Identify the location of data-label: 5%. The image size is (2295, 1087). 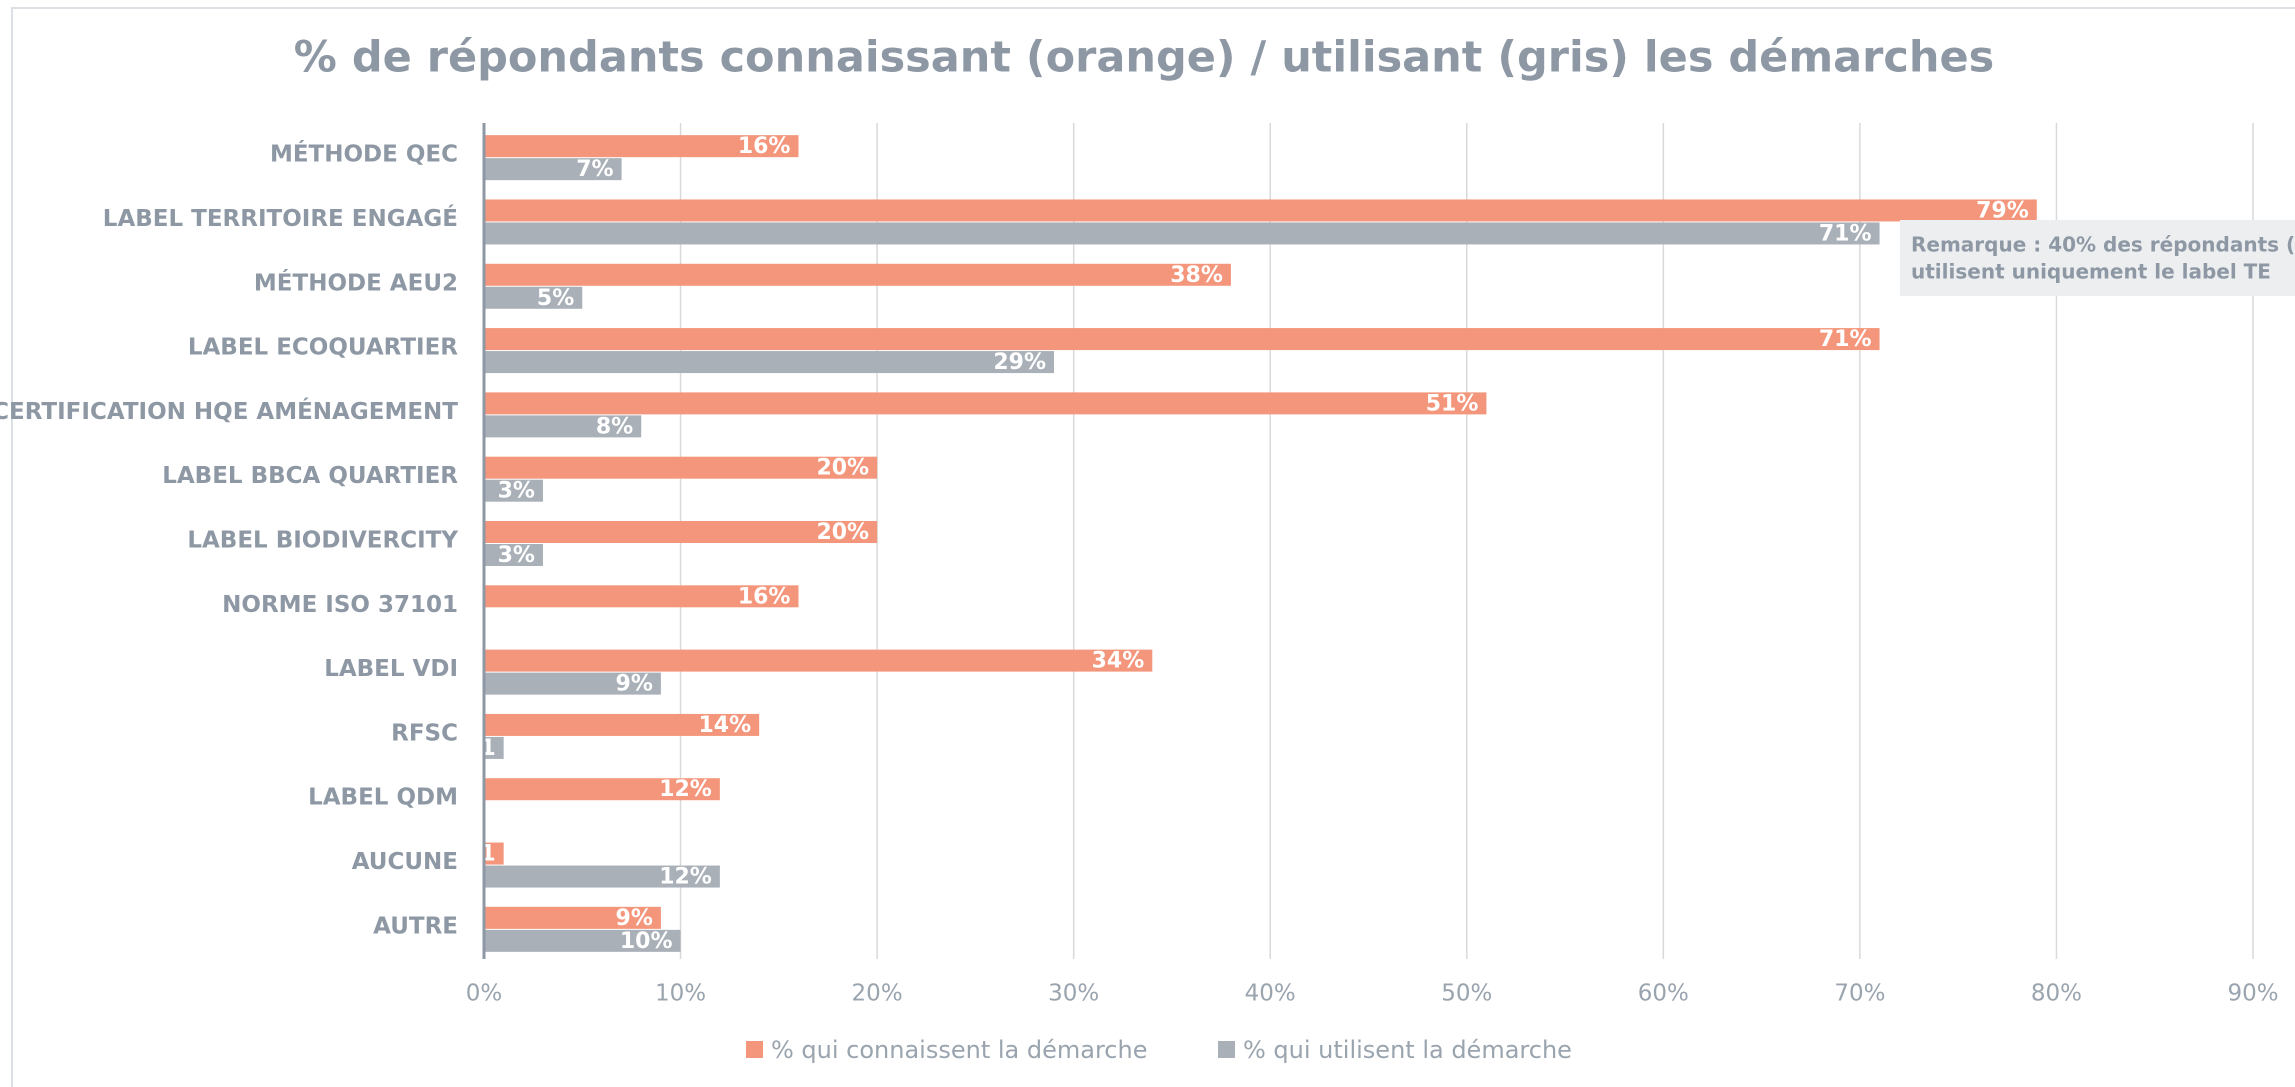
(555, 298).